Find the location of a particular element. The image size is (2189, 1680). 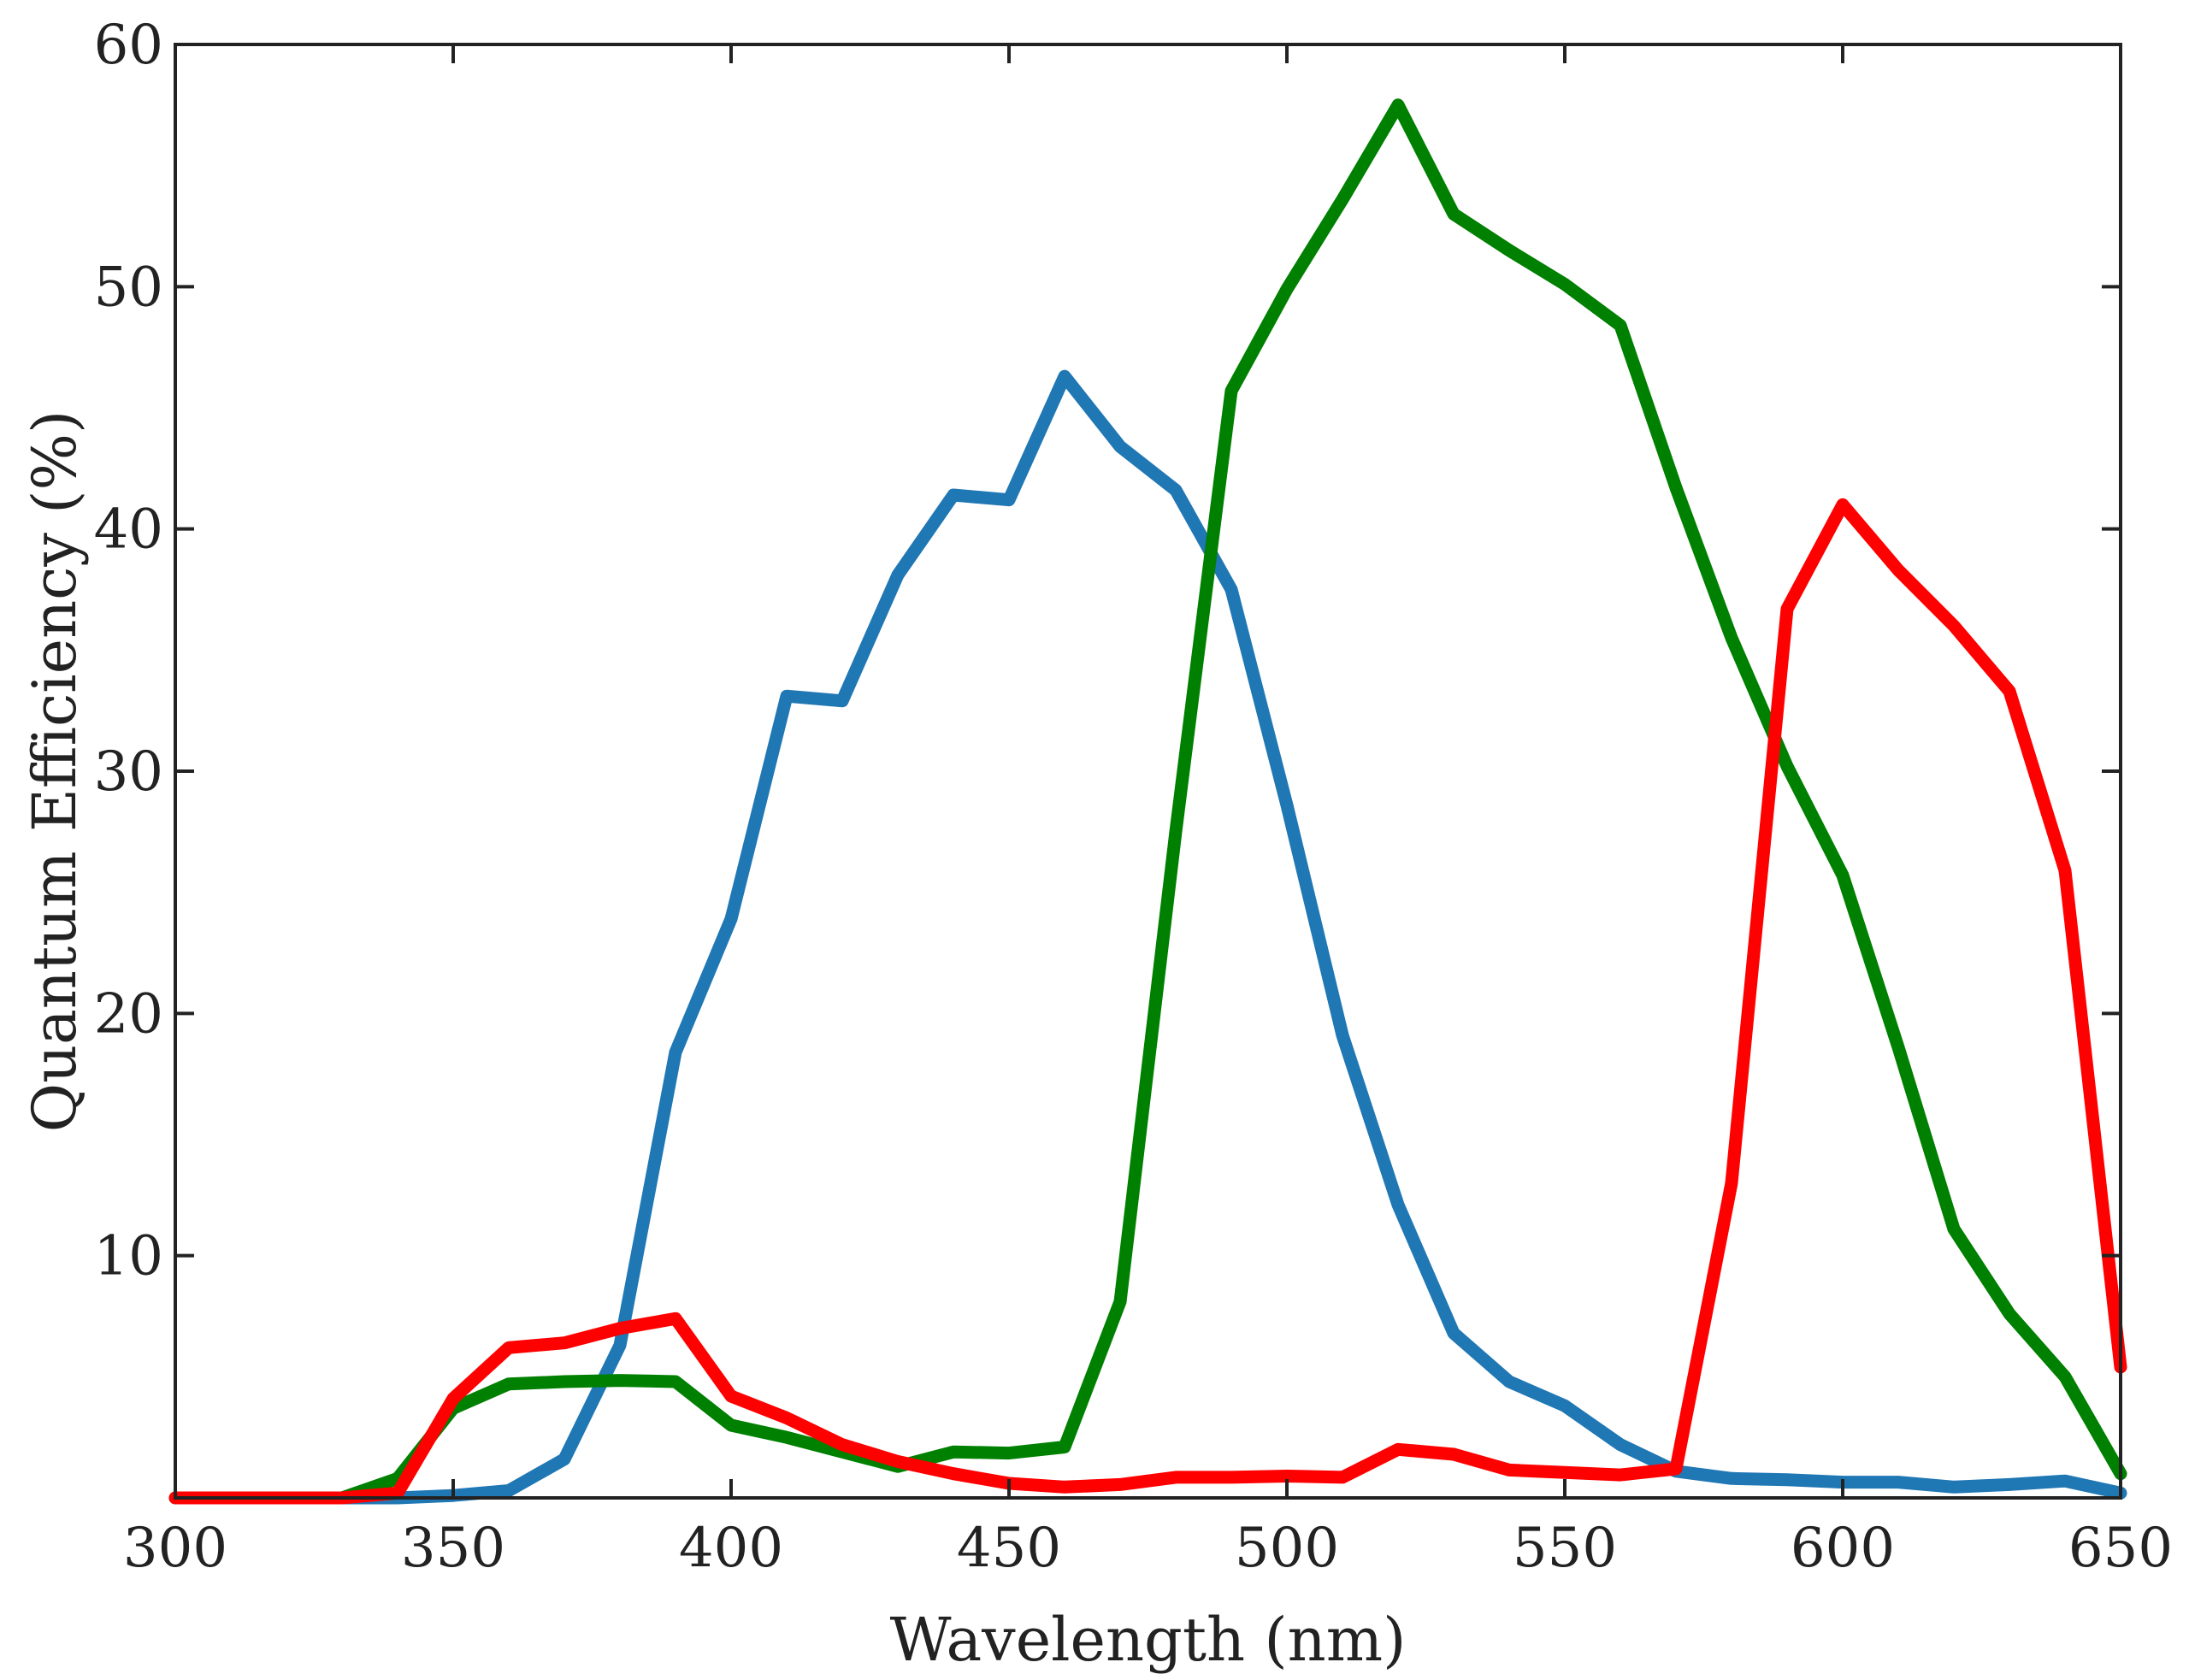

y-tick-label: 50 is located at coordinates (128, 287).